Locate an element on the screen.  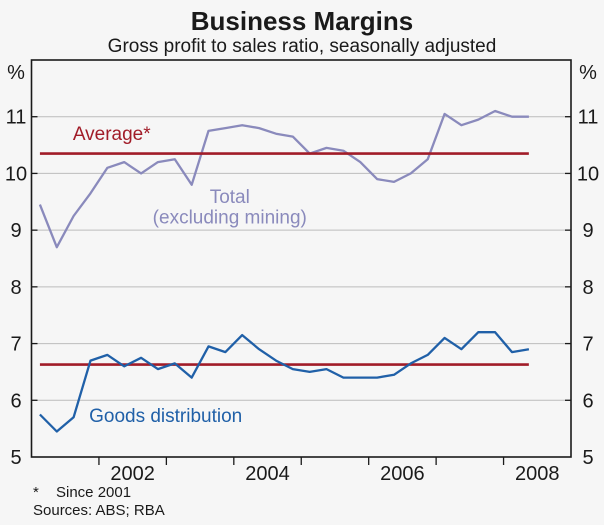
y-axis-label-left: 10 is located at coordinates (16, 174).